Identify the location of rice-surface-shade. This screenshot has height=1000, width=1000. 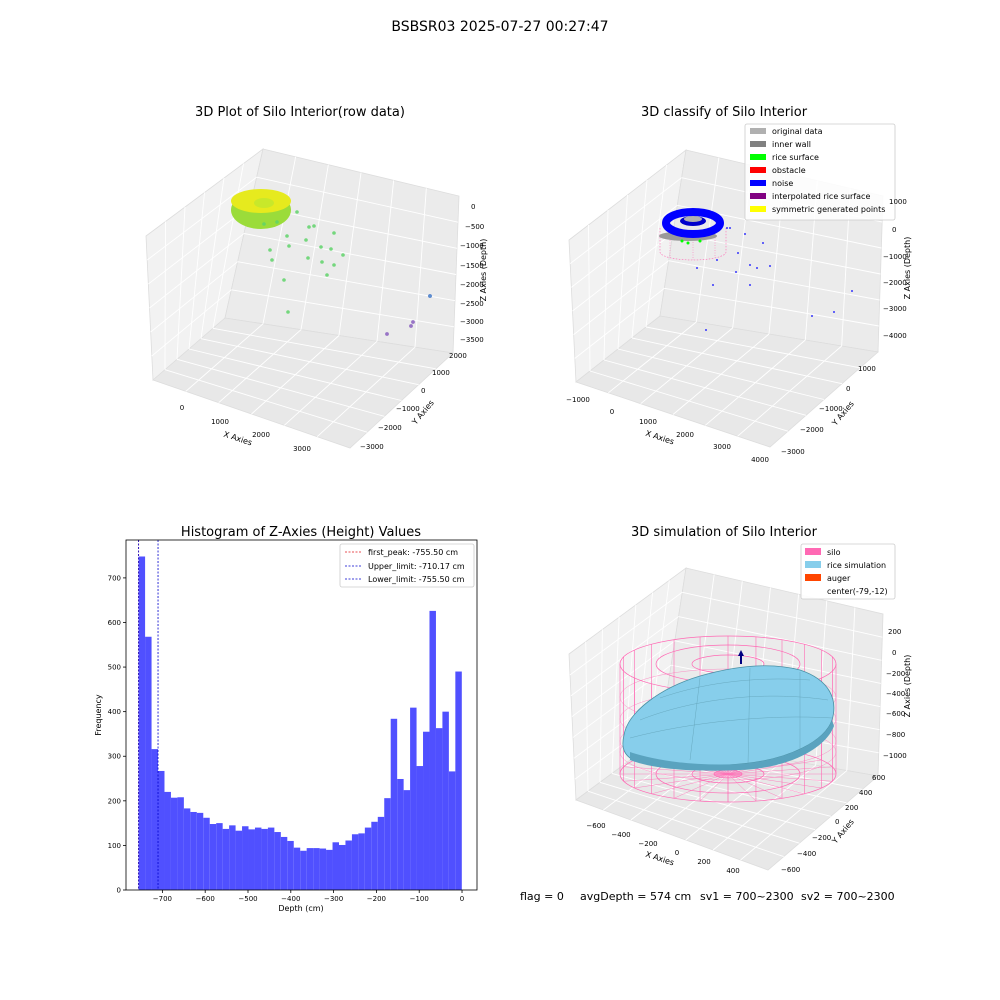
(732, 745).